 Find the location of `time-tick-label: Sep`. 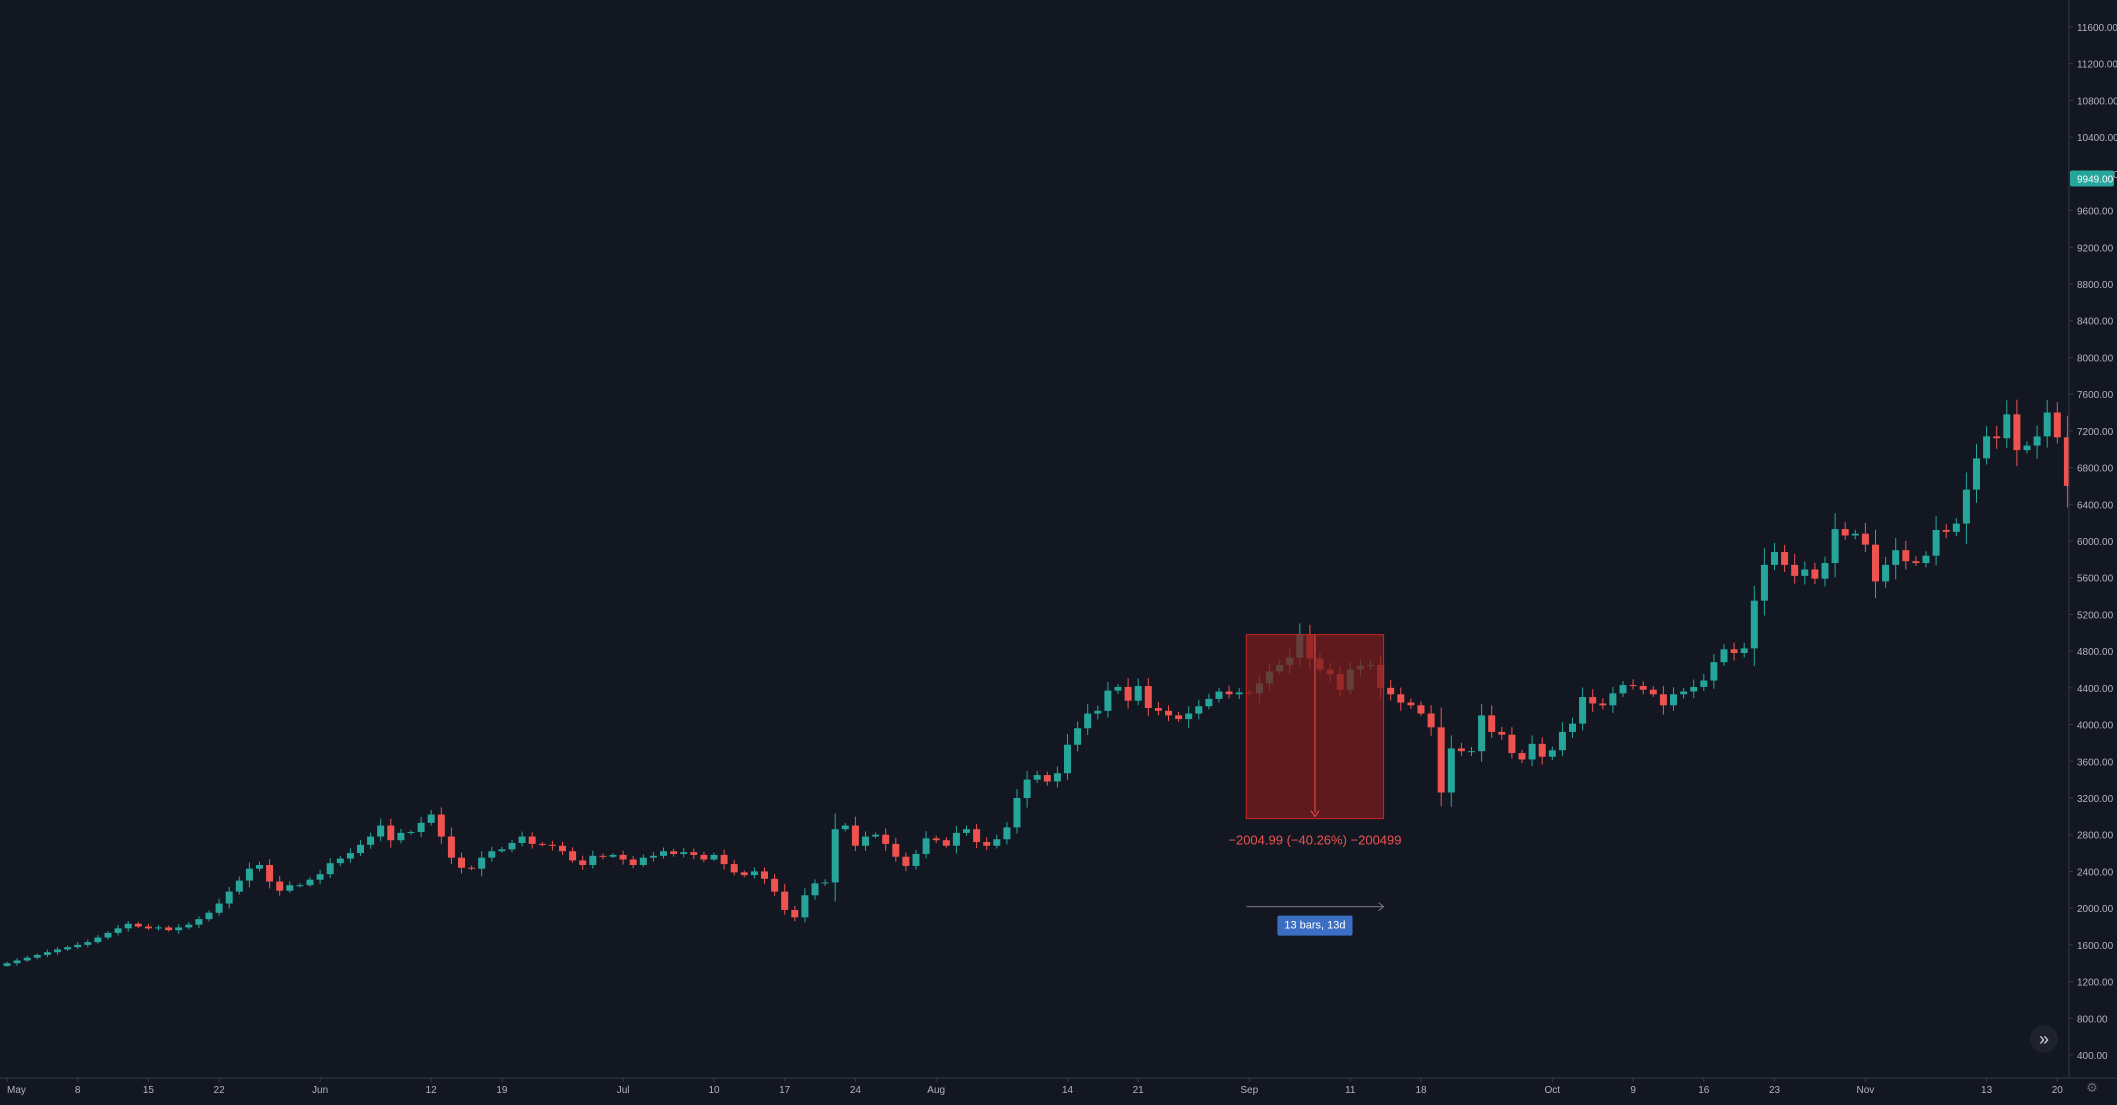

time-tick-label: Sep is located at coordinates (1249, 1090).